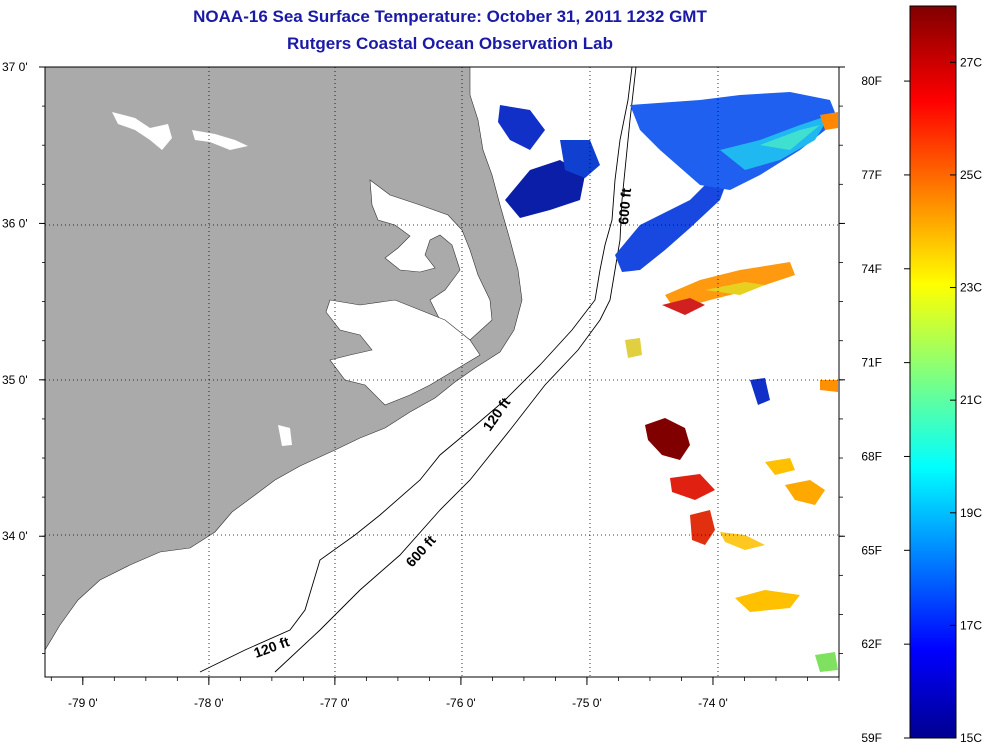 Image resolution: width=992 pixels, height=754 pixels. I want to click on longitude-axis: -79 0' -78 0' -77 0' -76 0' -75 0' -74 0', so click(398, 693).